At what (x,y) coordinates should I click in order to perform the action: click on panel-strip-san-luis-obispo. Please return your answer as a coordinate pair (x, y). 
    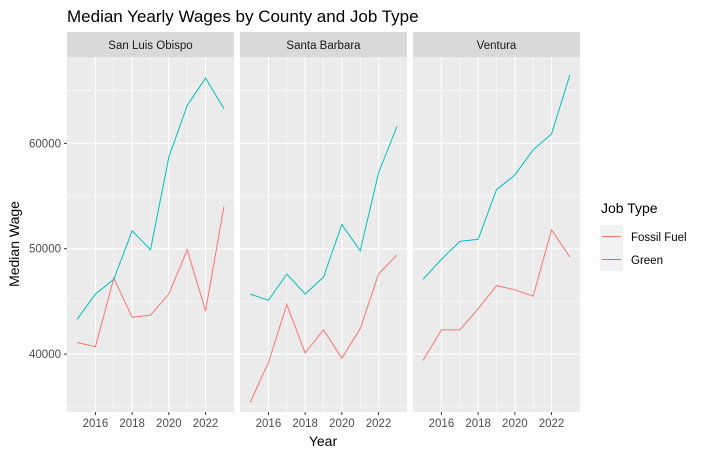
    Looking at the image, I should click on (150, 44).